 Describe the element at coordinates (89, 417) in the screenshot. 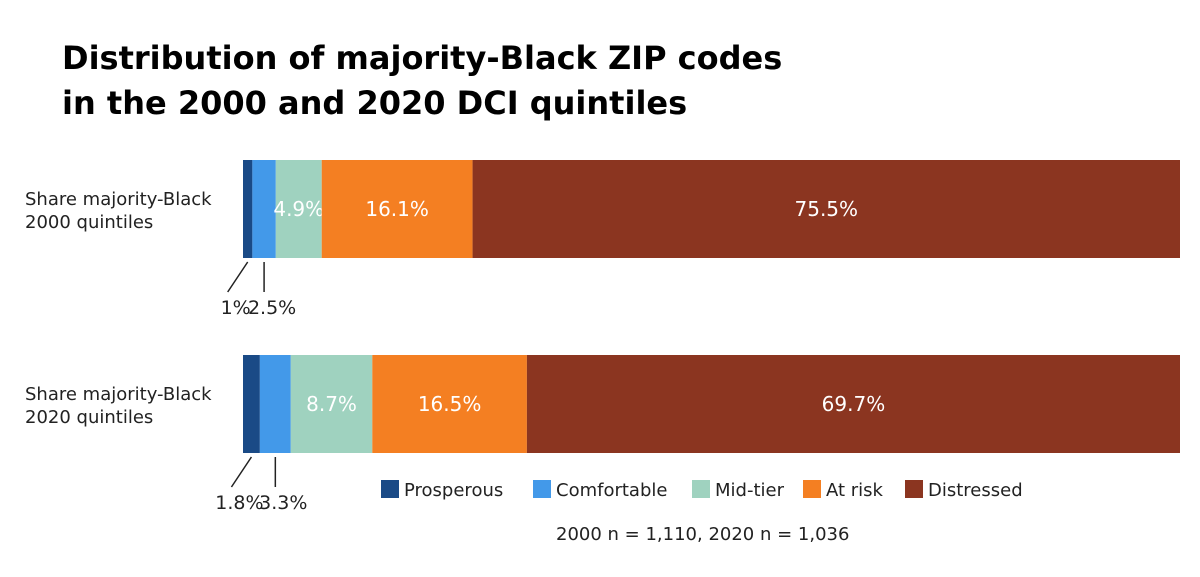

I see `category-label-line: 2020 quintiles` at that location.